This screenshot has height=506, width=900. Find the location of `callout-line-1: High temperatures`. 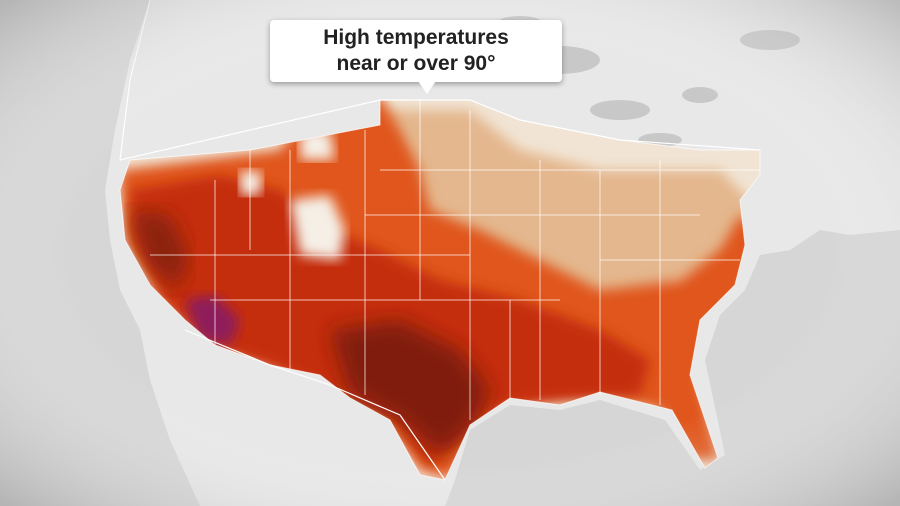

callout-line-1: High temperatures is located at coordinates (416, 37).